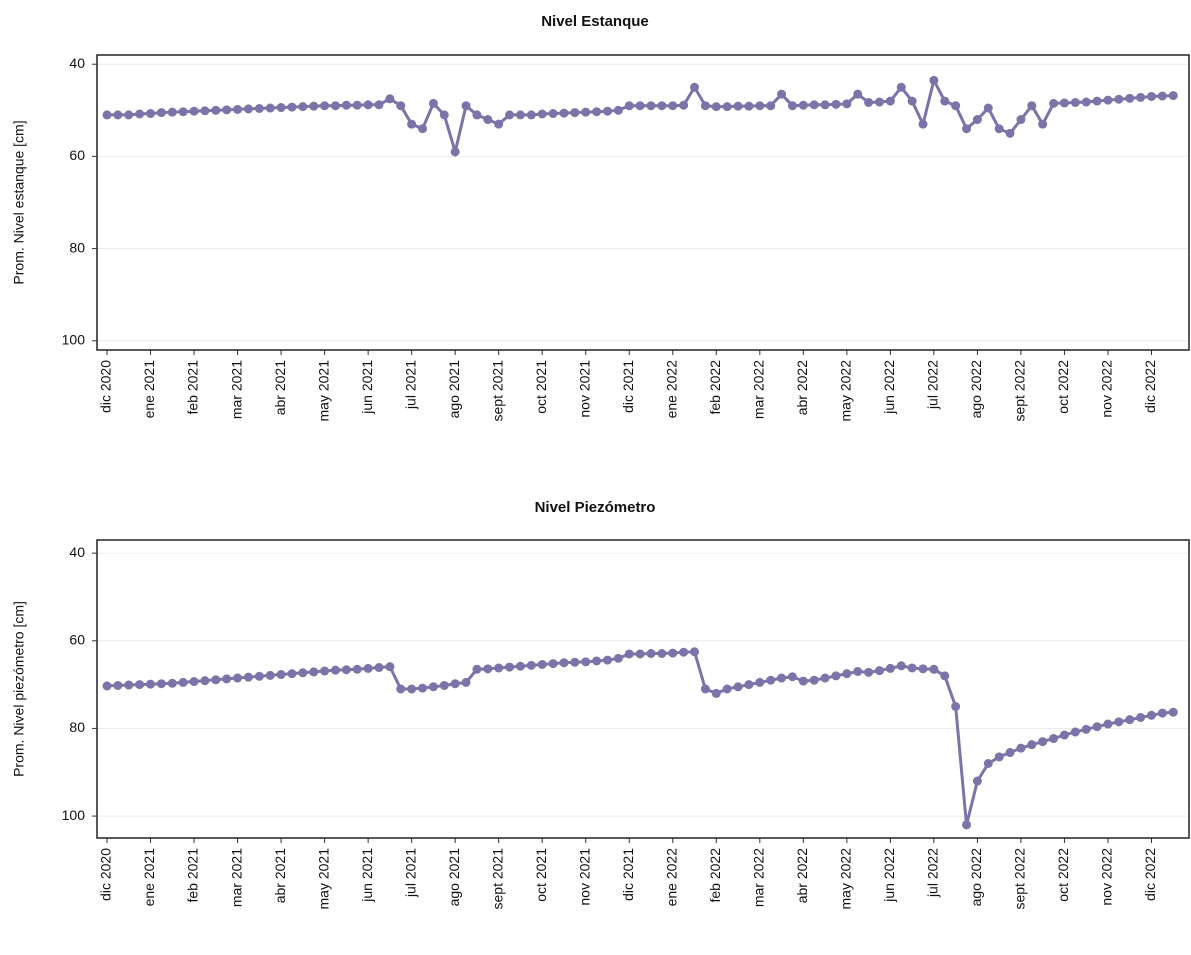 The height and width of the screenshot is (955, 1191). Describe the element at coordinates (671, 389) in the screenshot. I see `x-tick-label: ene 2022` at that location.